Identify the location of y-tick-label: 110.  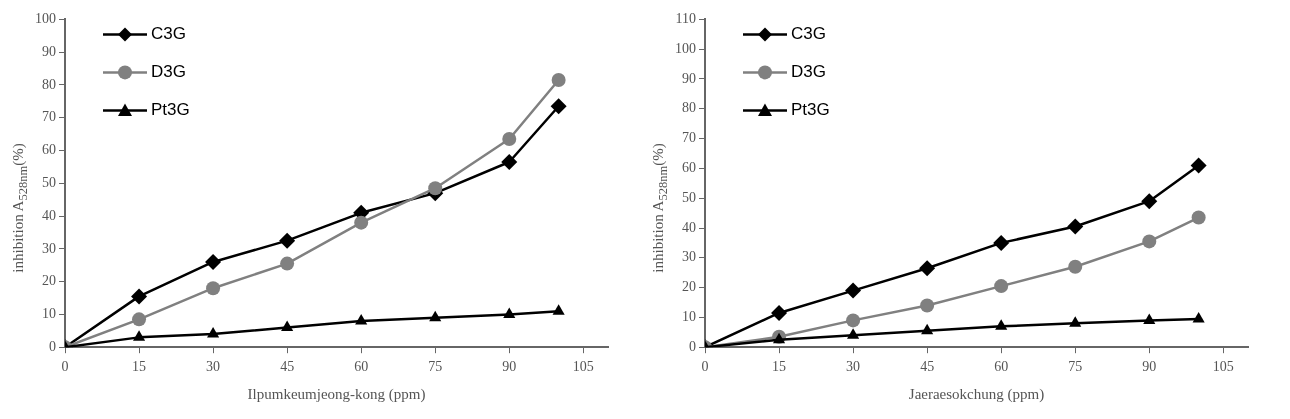
(685, 19).